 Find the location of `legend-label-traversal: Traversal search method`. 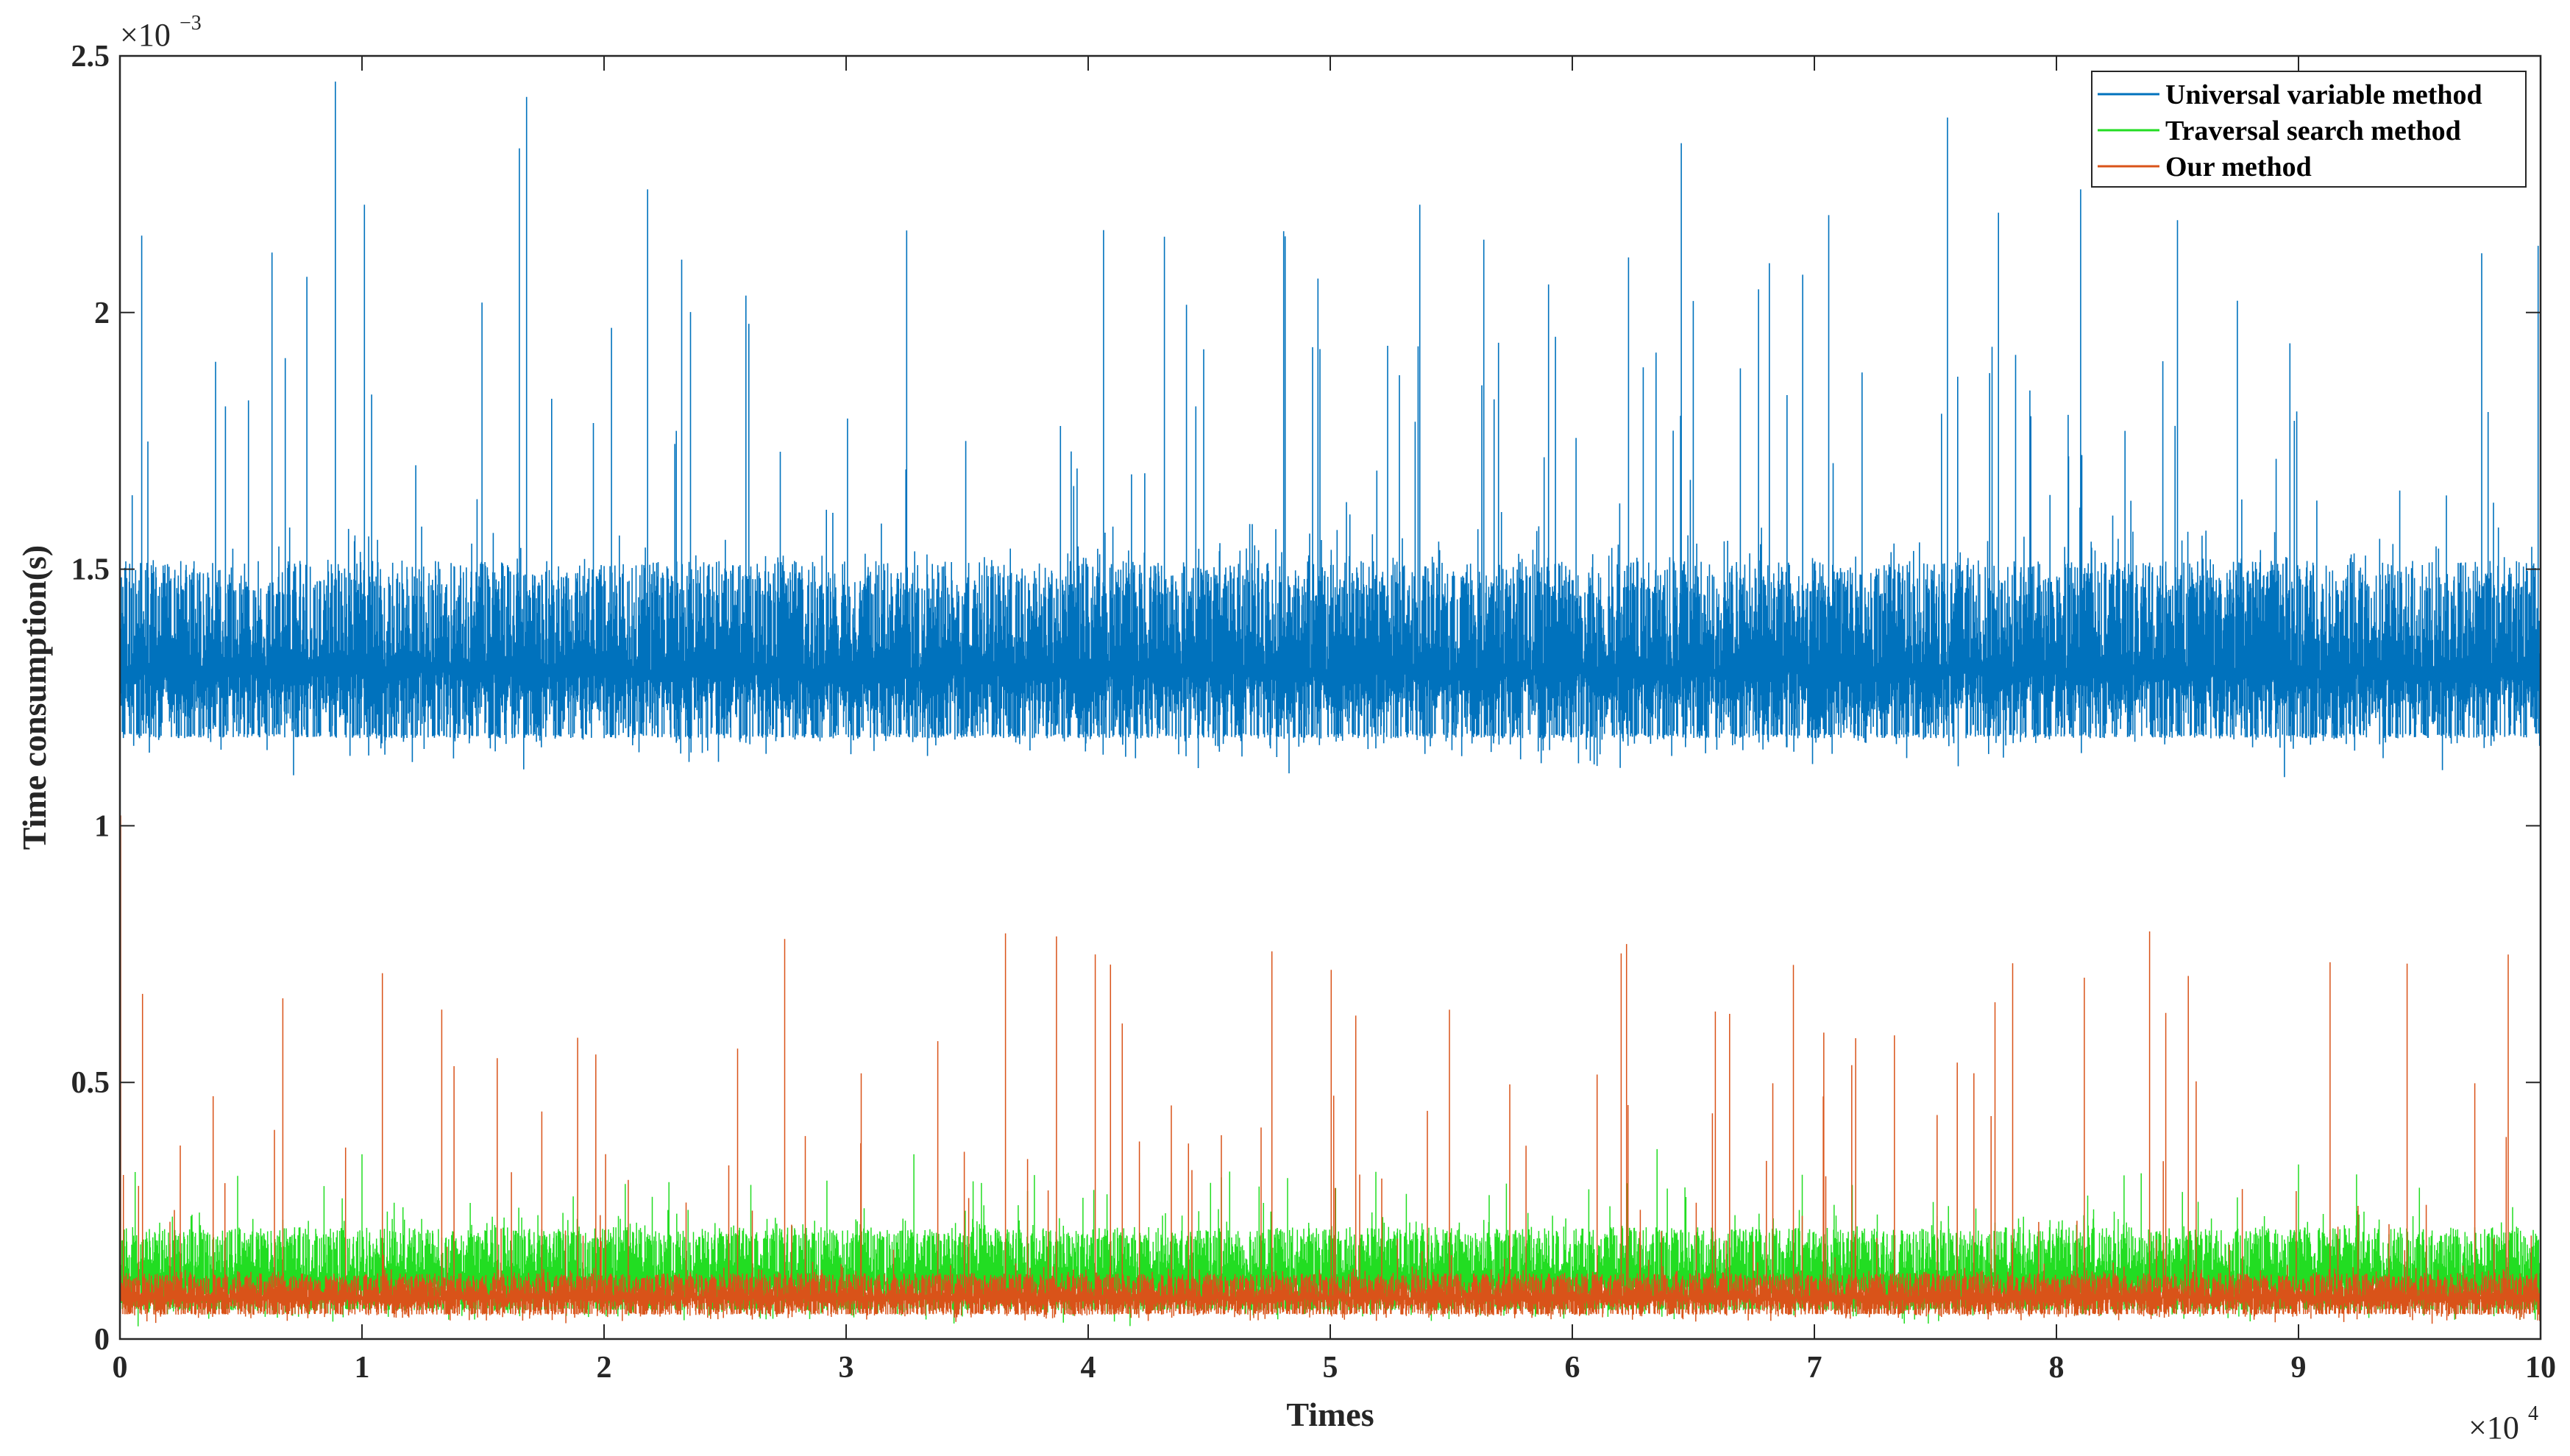

legend-label-traversal: Traversal search method is located at coordinates (2313, 131).